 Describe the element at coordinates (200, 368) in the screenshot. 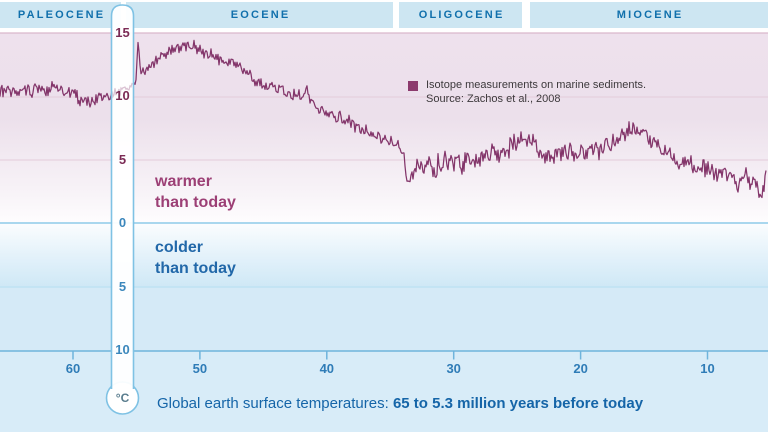

I see `x-axis-tick-label: 50` at that location.